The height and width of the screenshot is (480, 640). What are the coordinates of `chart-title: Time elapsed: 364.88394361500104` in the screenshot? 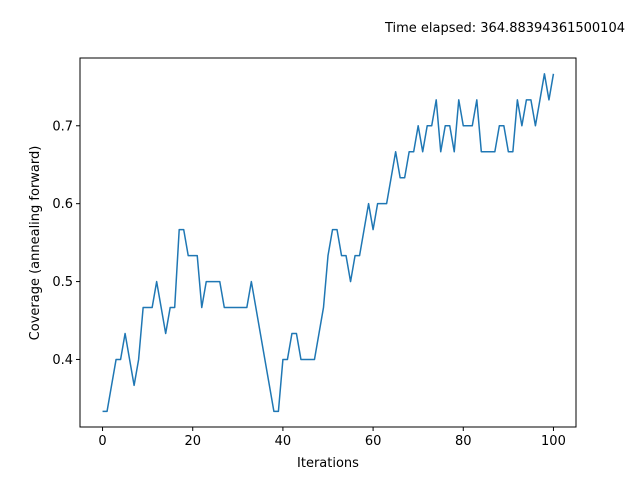 It's located at (504, 28).